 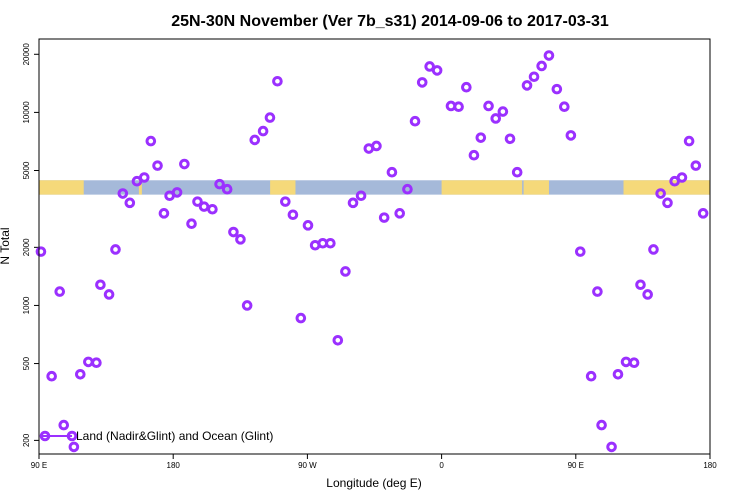 I want to click on y-tick-label: 10000, so click(x=26, y=112).